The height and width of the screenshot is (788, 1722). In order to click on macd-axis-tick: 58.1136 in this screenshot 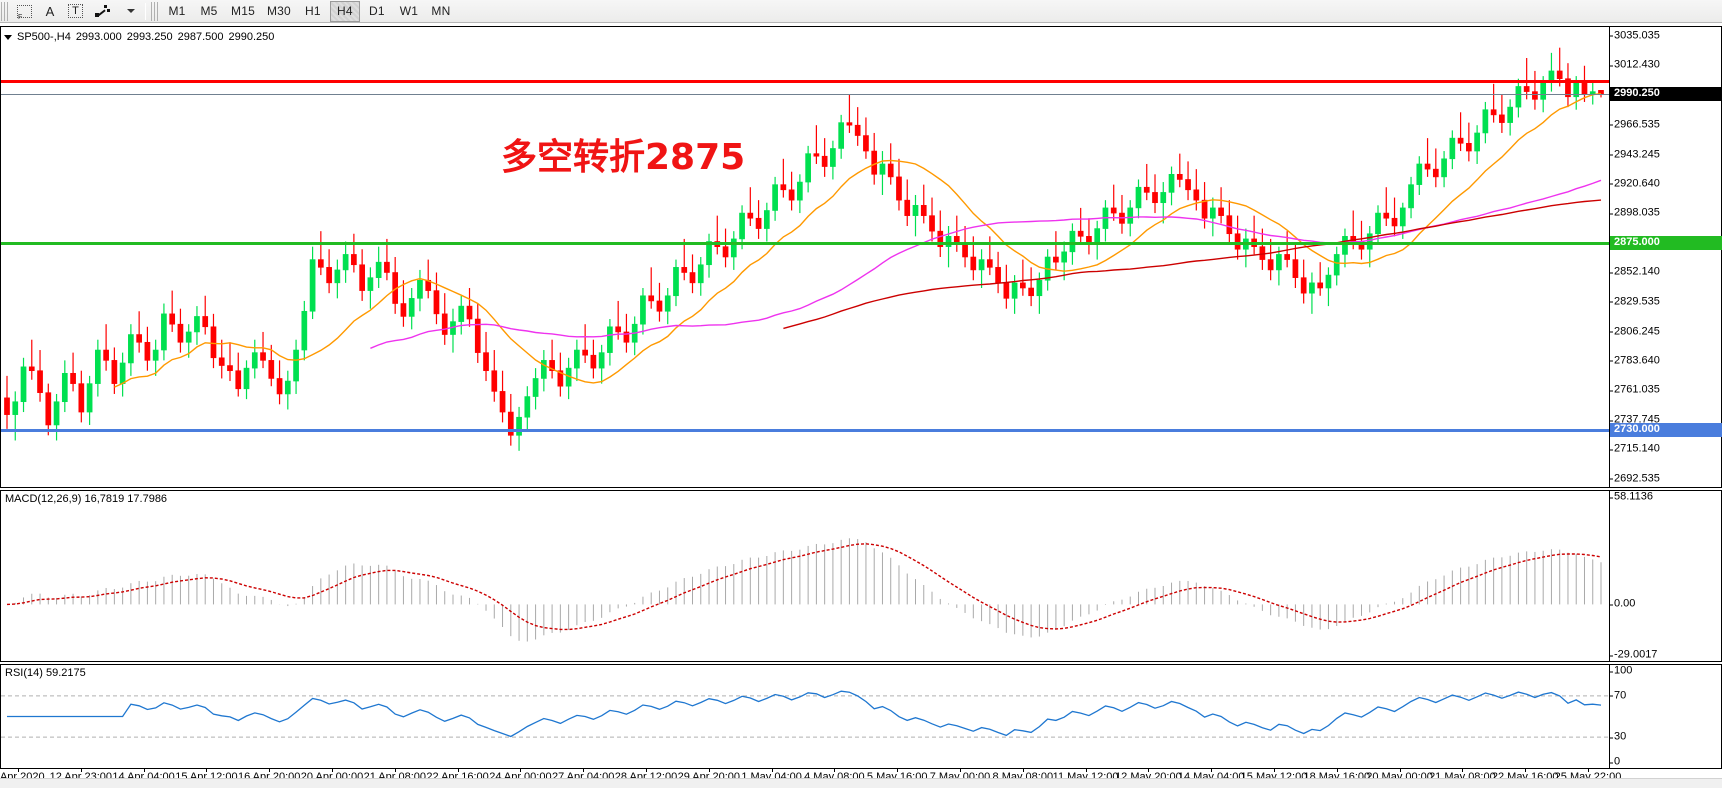, I will do `click(1631, 496)`.